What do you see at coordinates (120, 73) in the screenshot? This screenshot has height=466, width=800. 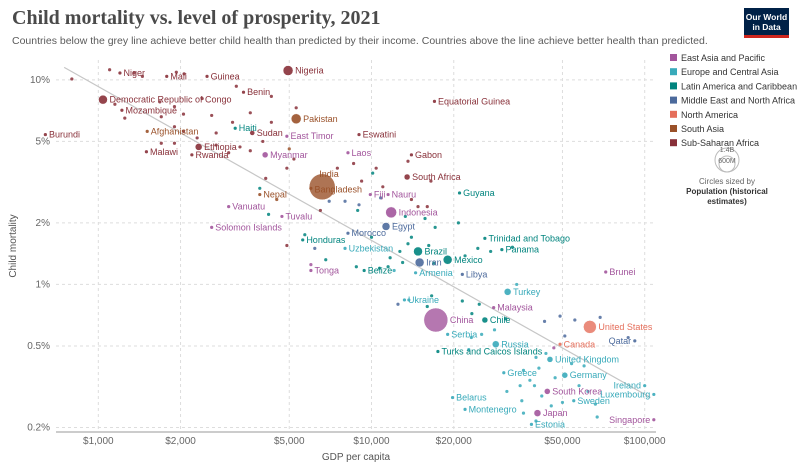 I see `data-point-niger` at bounding box center [120, 73].